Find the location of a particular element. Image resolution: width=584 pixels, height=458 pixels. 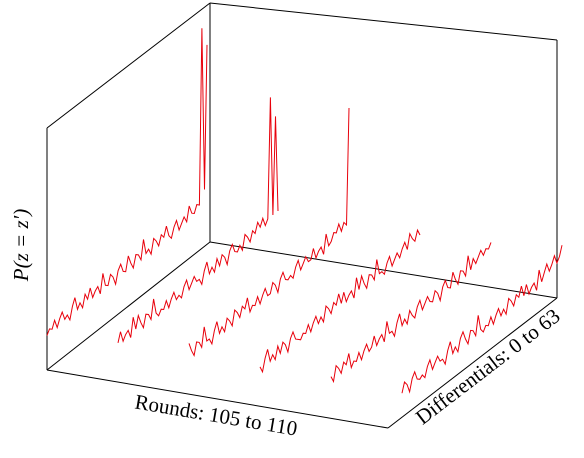

x-axis-label: Rounds: 105 to 110 is located at coordinates (216, 415).